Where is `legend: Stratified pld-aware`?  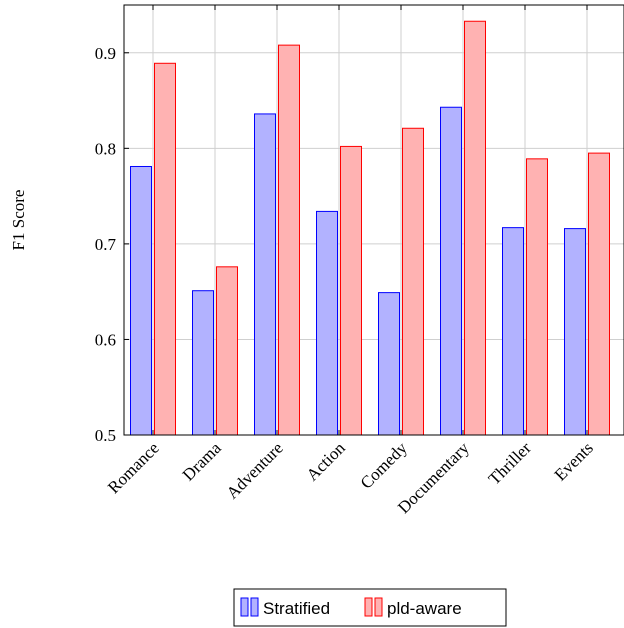 legend: Stratified pld-aware is located at coordinates (370, 607).